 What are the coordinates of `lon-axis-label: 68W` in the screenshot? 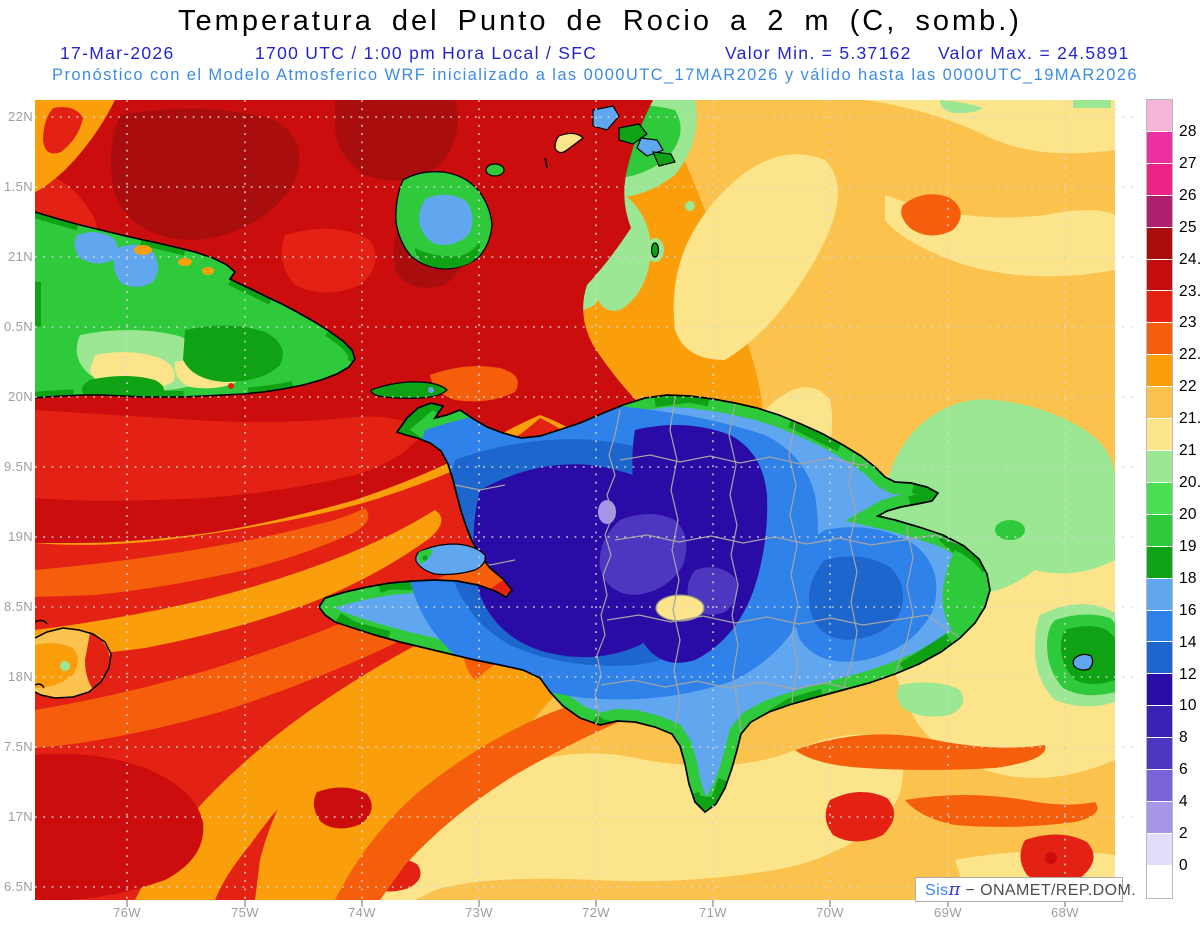 It's located at (1065, 912).